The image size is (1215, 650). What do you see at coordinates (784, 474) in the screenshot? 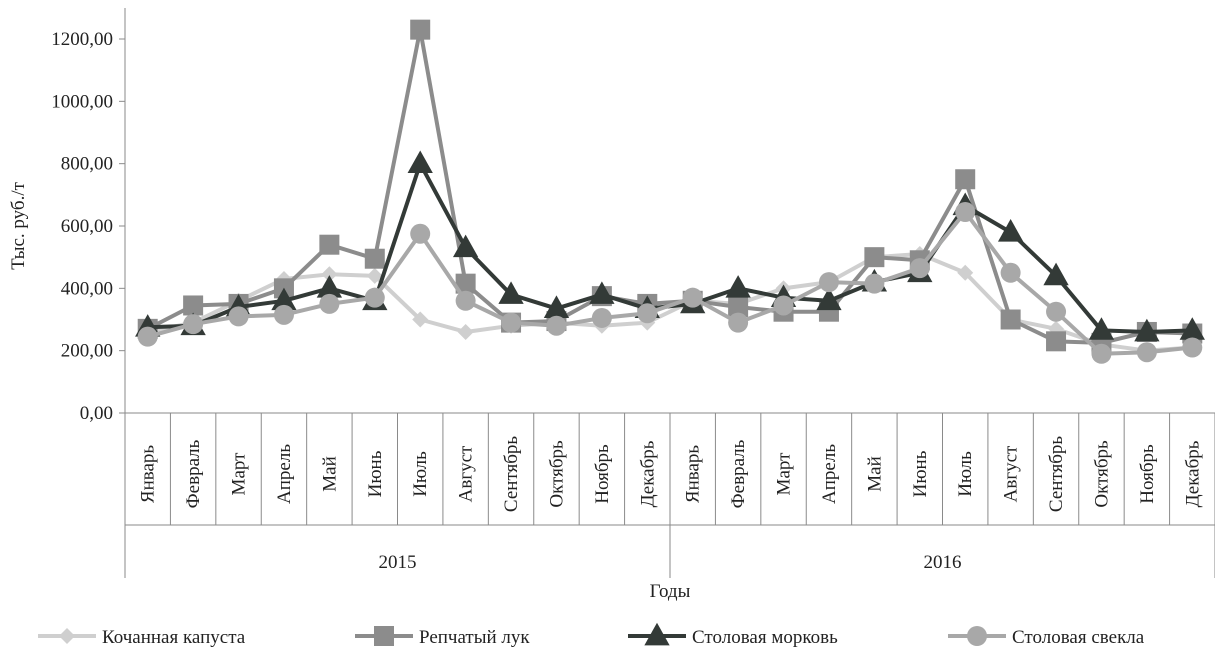
I see `x-tick-label: Март` at bounding box center [784, 474].